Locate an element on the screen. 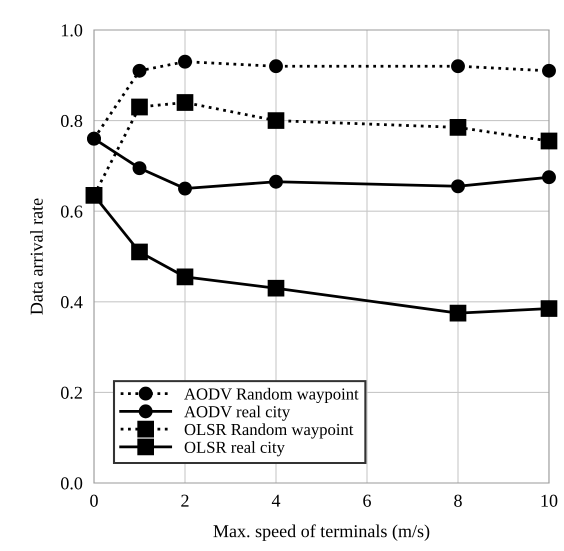  x-tick-label: 0 is located at coordinates (94, 500).